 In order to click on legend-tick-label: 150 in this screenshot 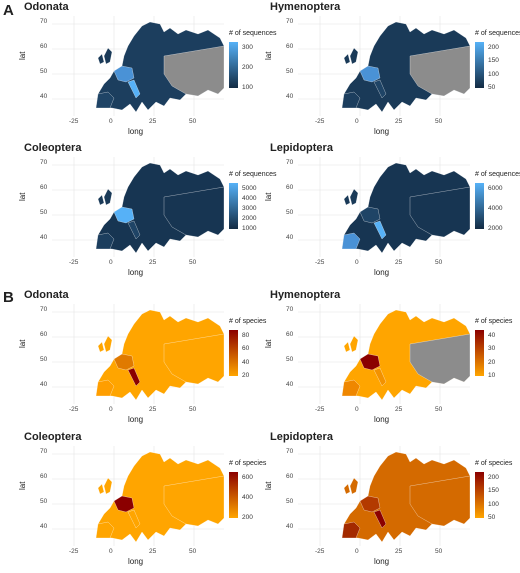, I will do `click(493, 491)`.